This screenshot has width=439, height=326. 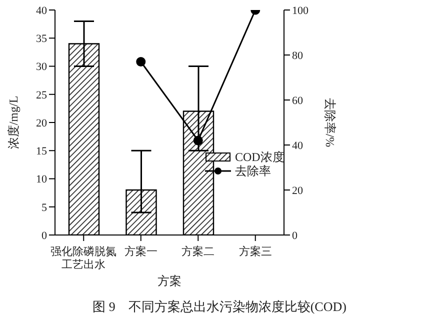 I want to click on y-tick-label: 15, so click(x=42, y=152).